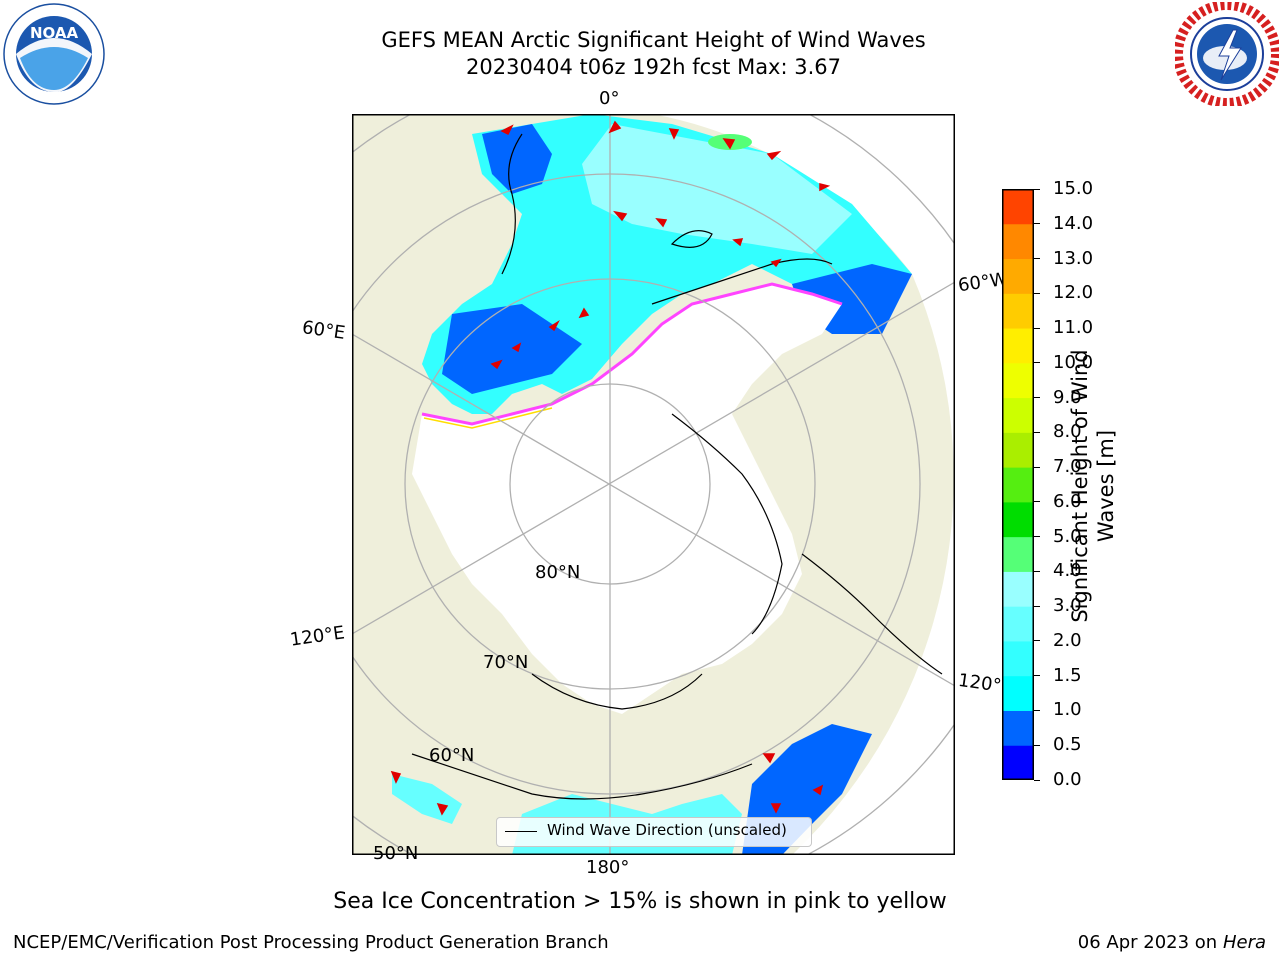  Describe the element at coordinates (632, 354) in the screenshot. I see `ice-edge` at that location.